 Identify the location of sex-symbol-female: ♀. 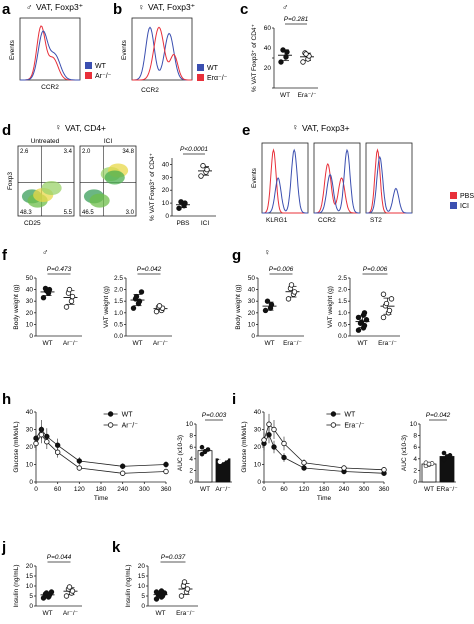
(141, 7).